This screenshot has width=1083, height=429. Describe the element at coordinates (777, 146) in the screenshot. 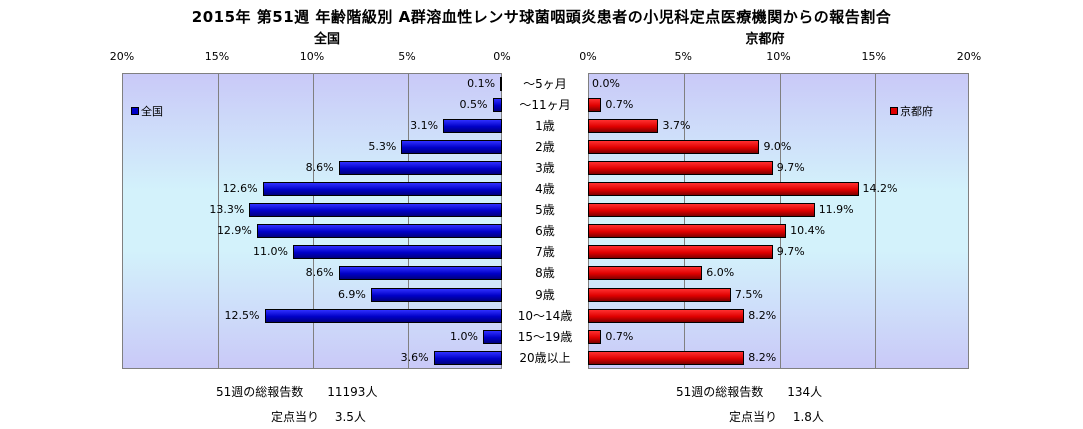

I see `kyoto-value-label: 9.0%` at that location.